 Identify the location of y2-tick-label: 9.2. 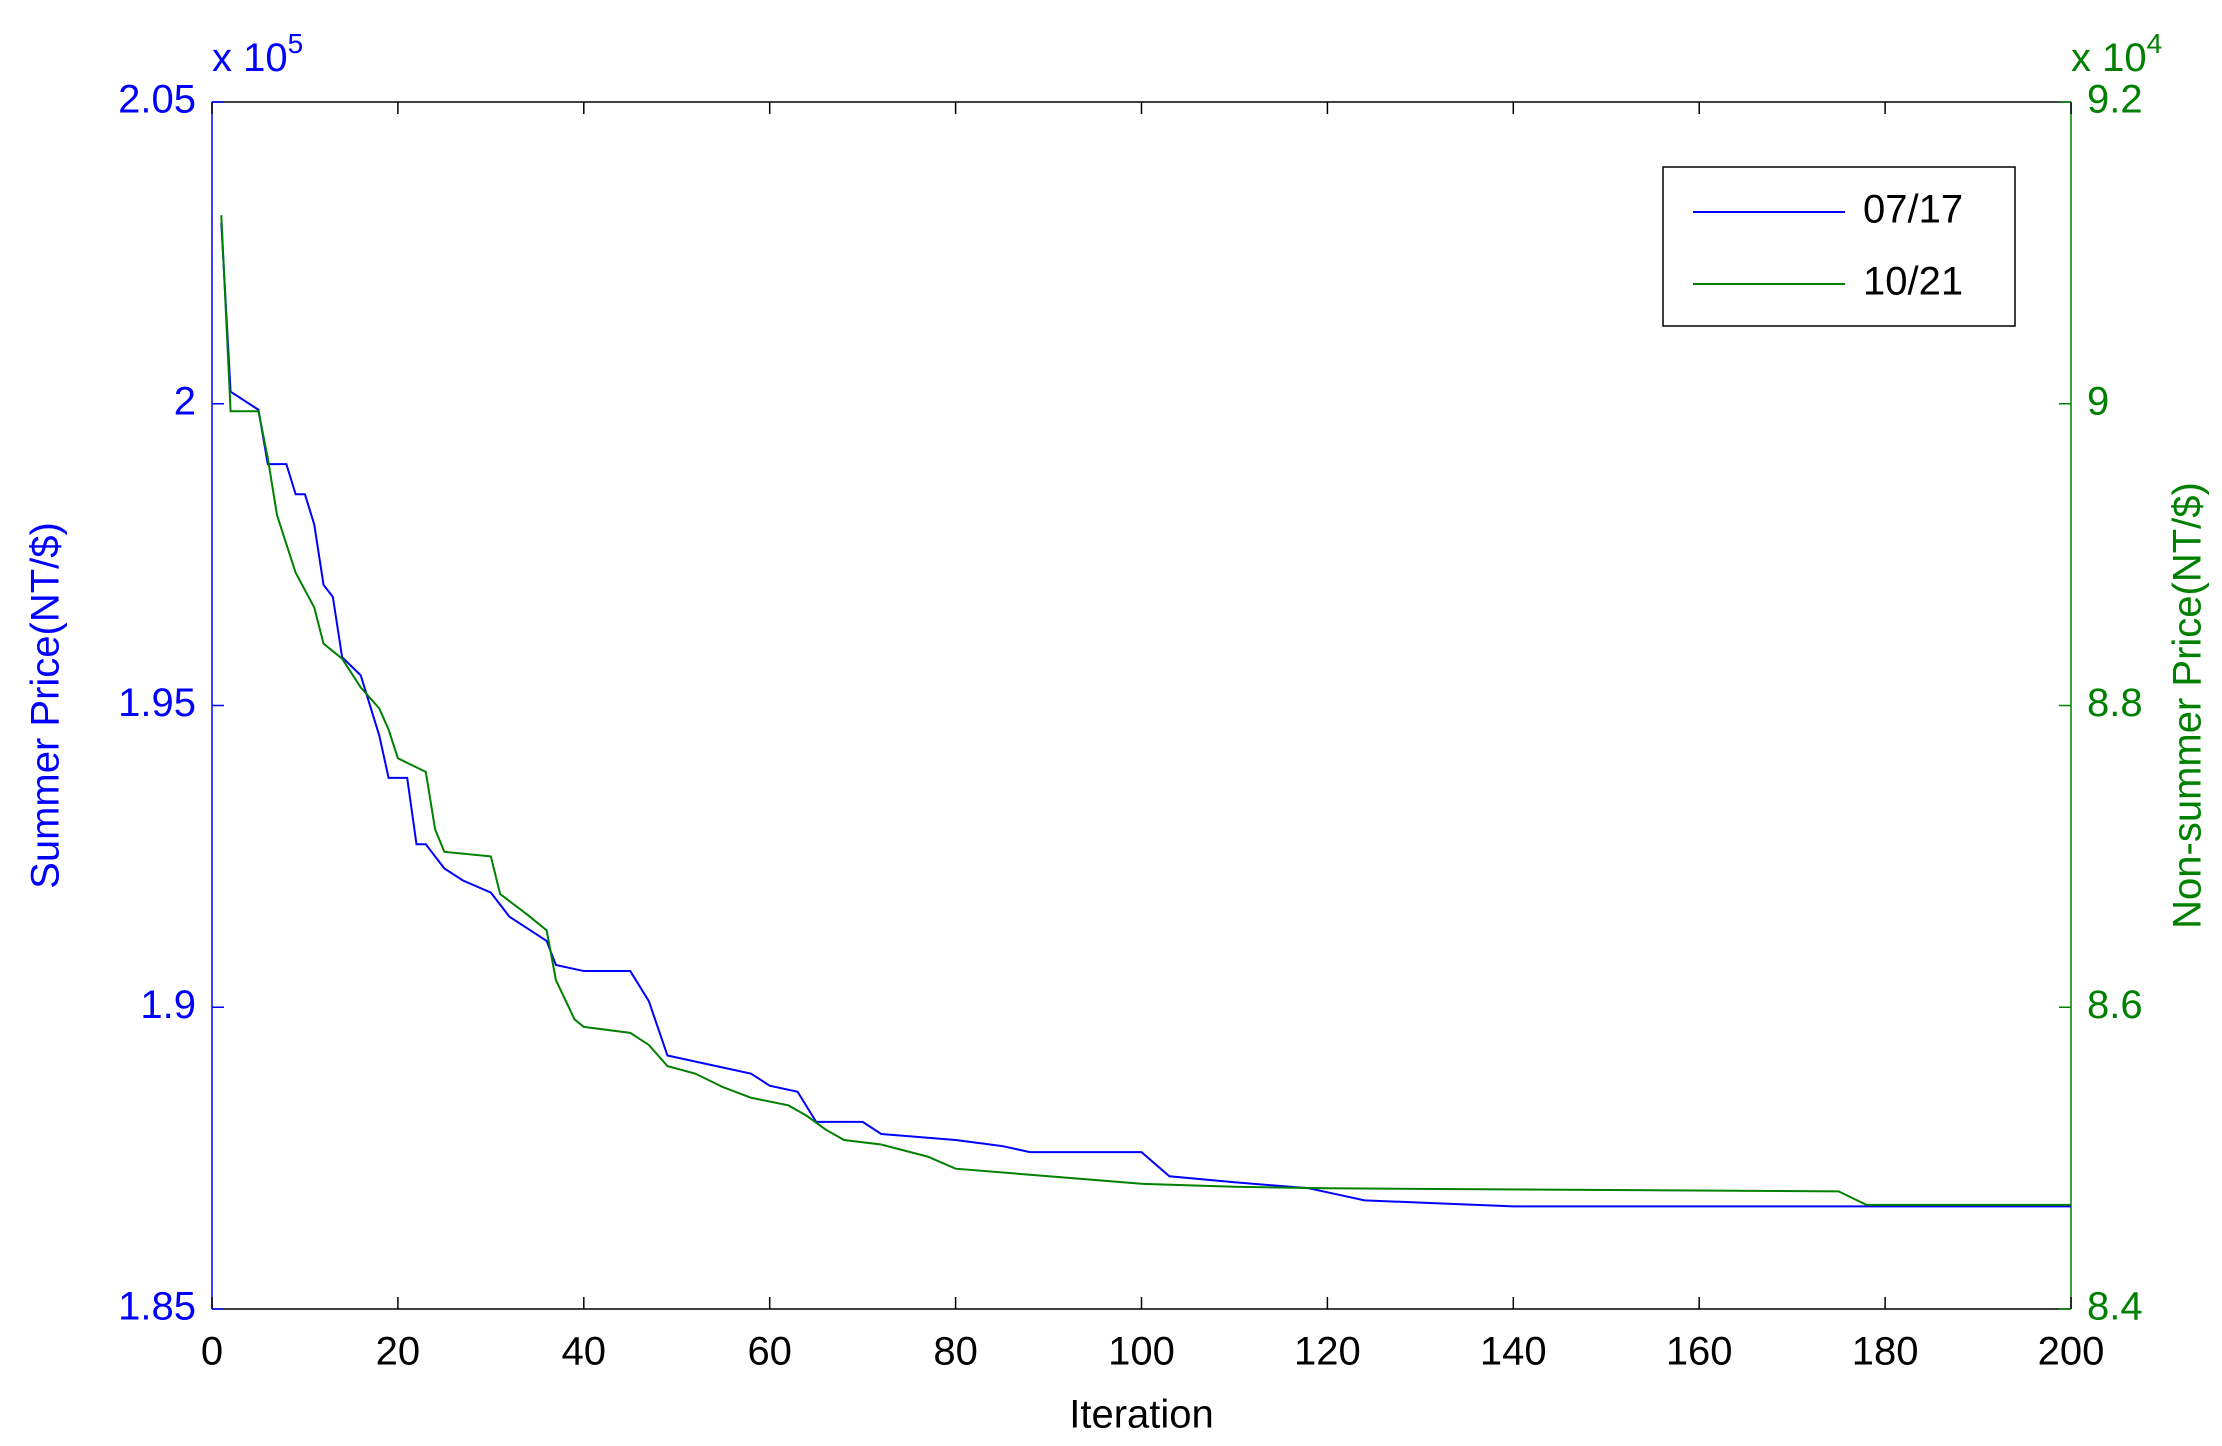
(2115, 100).